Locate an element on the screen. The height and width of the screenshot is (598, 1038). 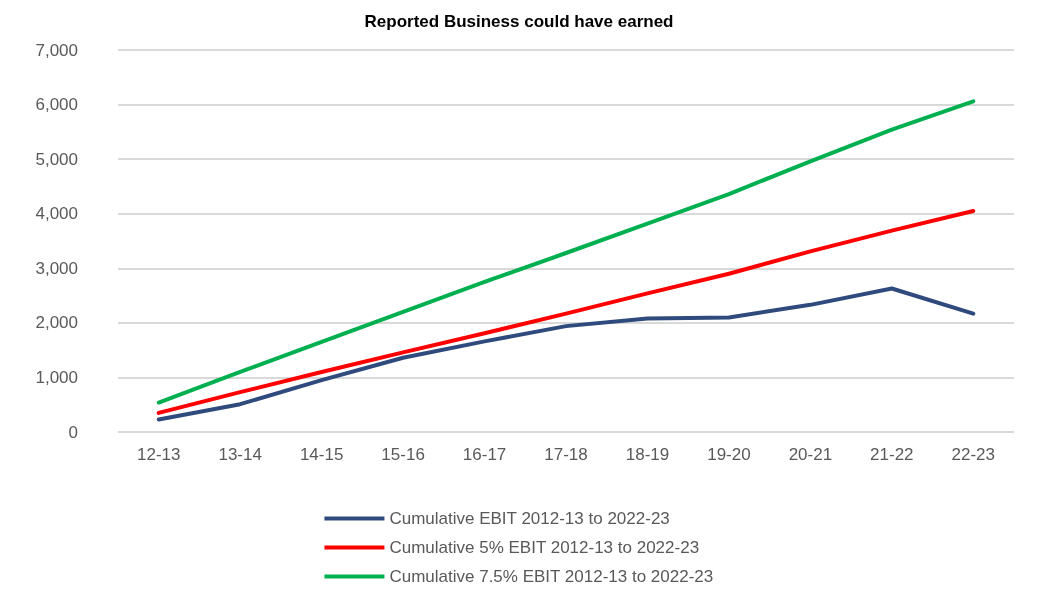
x-tick-label: 22-23 is located at coordinates (973, 454).